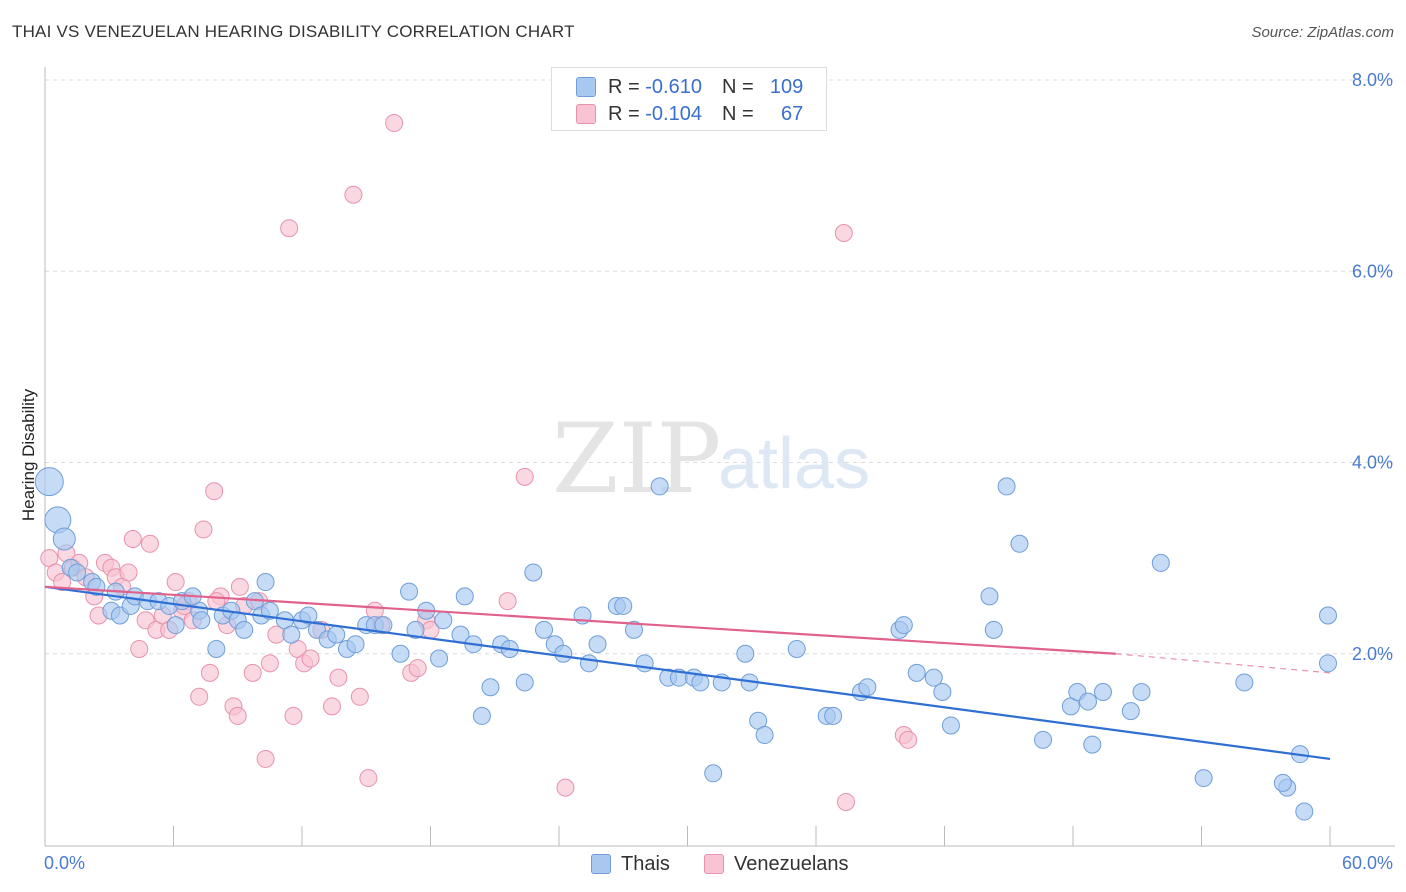 Image resolution: width=1406 pixels, height=892 pixels. Describe the element at coordinates (1322, 32) in the screenshot. I see `source-label: Source: ZipAtlas.com` at that location.